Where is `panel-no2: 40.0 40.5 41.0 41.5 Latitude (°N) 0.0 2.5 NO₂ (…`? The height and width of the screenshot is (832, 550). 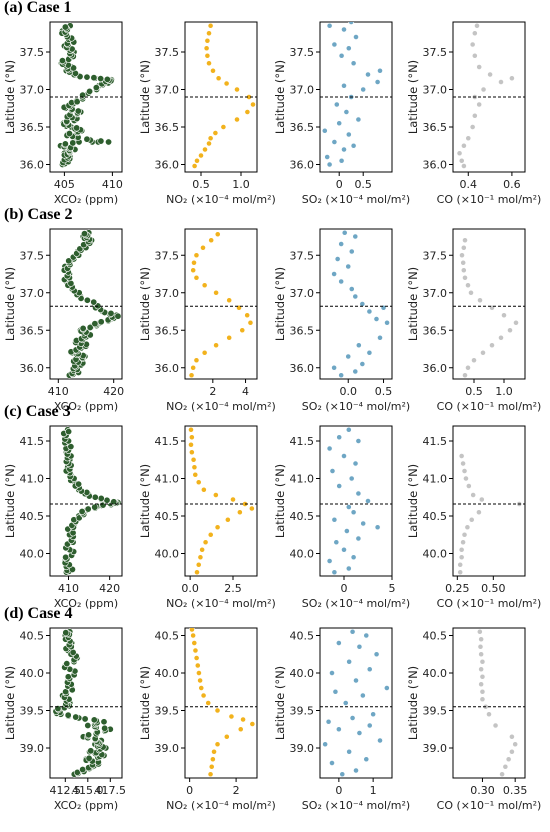
panel-no2: 40.0 40.5 41.0 41.5 Latitude (°N) 0.0 2.5 NO₂ (… is located at coordinates (207, 517).